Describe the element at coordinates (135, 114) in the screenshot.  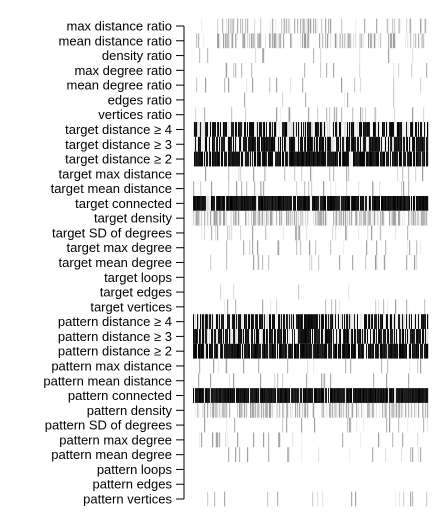
I see `y-tick-label: vertices ratio` at that location.